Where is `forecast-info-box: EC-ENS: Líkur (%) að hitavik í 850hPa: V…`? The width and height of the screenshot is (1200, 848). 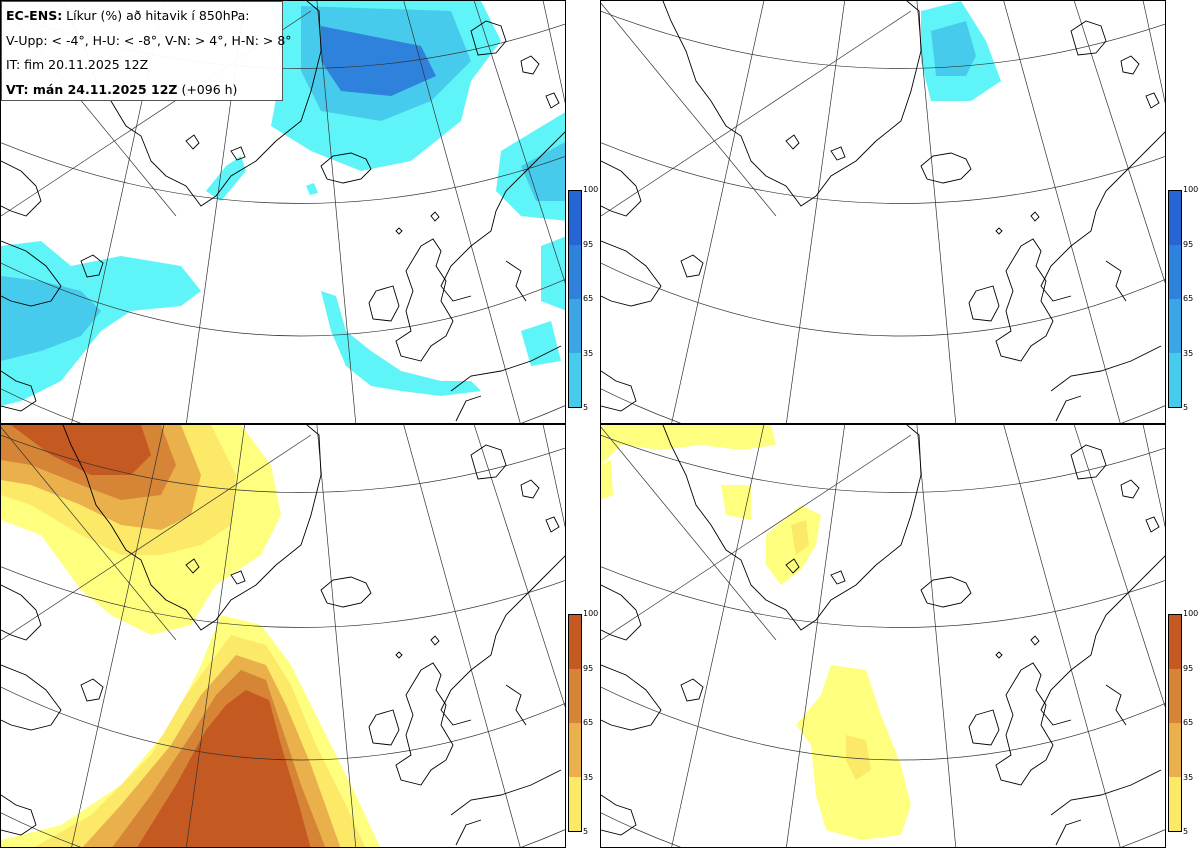
forecast-info-box: EC-ENS: Líkur (%) að hitavik í 850hPa: V… is located at coordinates (146, 51).